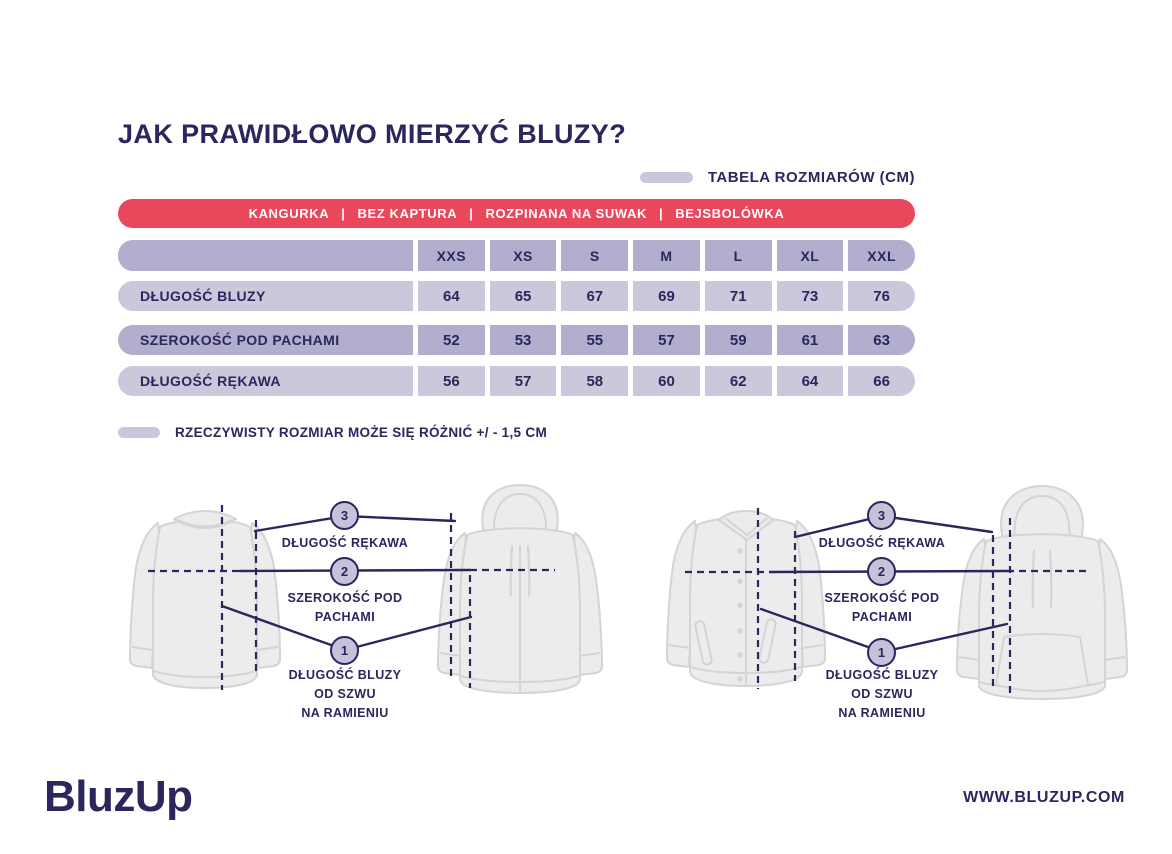 Image resolution: width=1172 pixels, height=854 pixels. I want to click on table-row: DŁUGOŚĆ BLUZY 64 65 67 69 71 73 76, so click(516, 296).